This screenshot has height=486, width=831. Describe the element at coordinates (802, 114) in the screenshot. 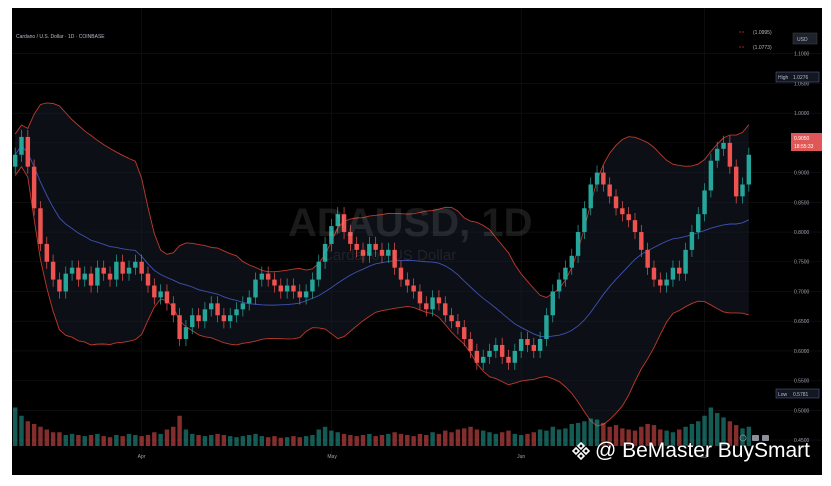

I see `y-tick-label: 1.0000` at that location.